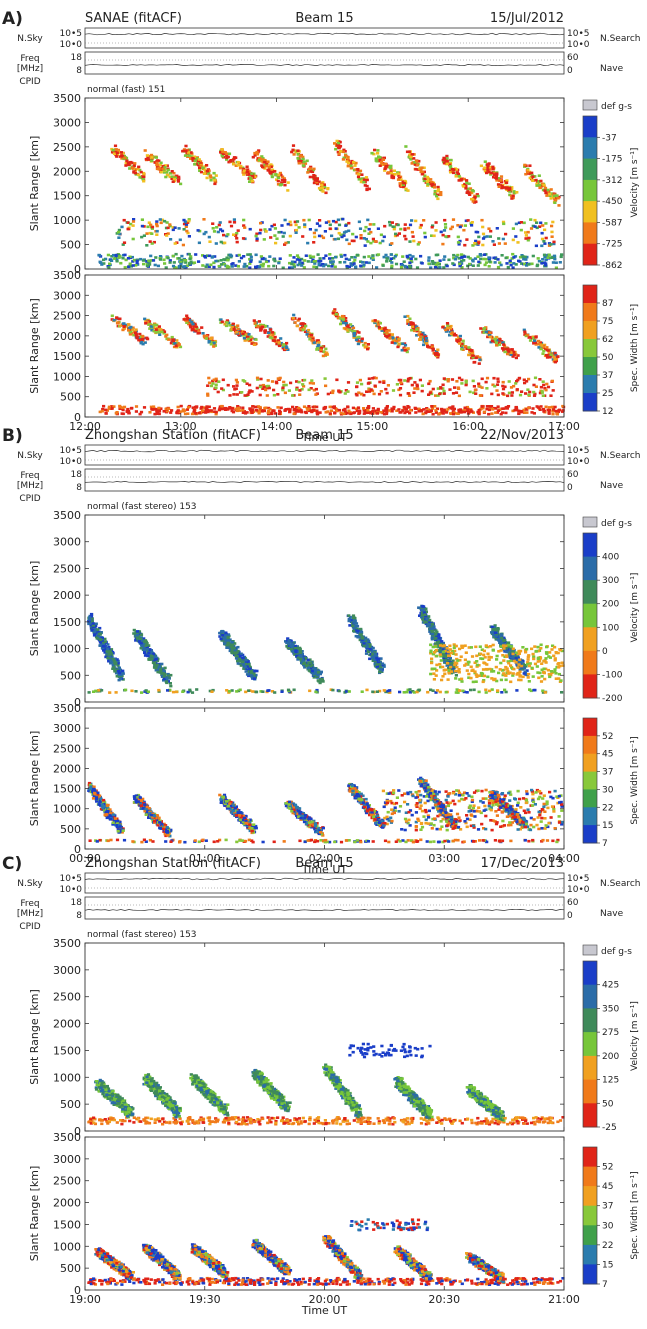  Describe the element at coordinates (605, 1285) in the screenshot. I see `width-colorbar-level: 7` at that location.